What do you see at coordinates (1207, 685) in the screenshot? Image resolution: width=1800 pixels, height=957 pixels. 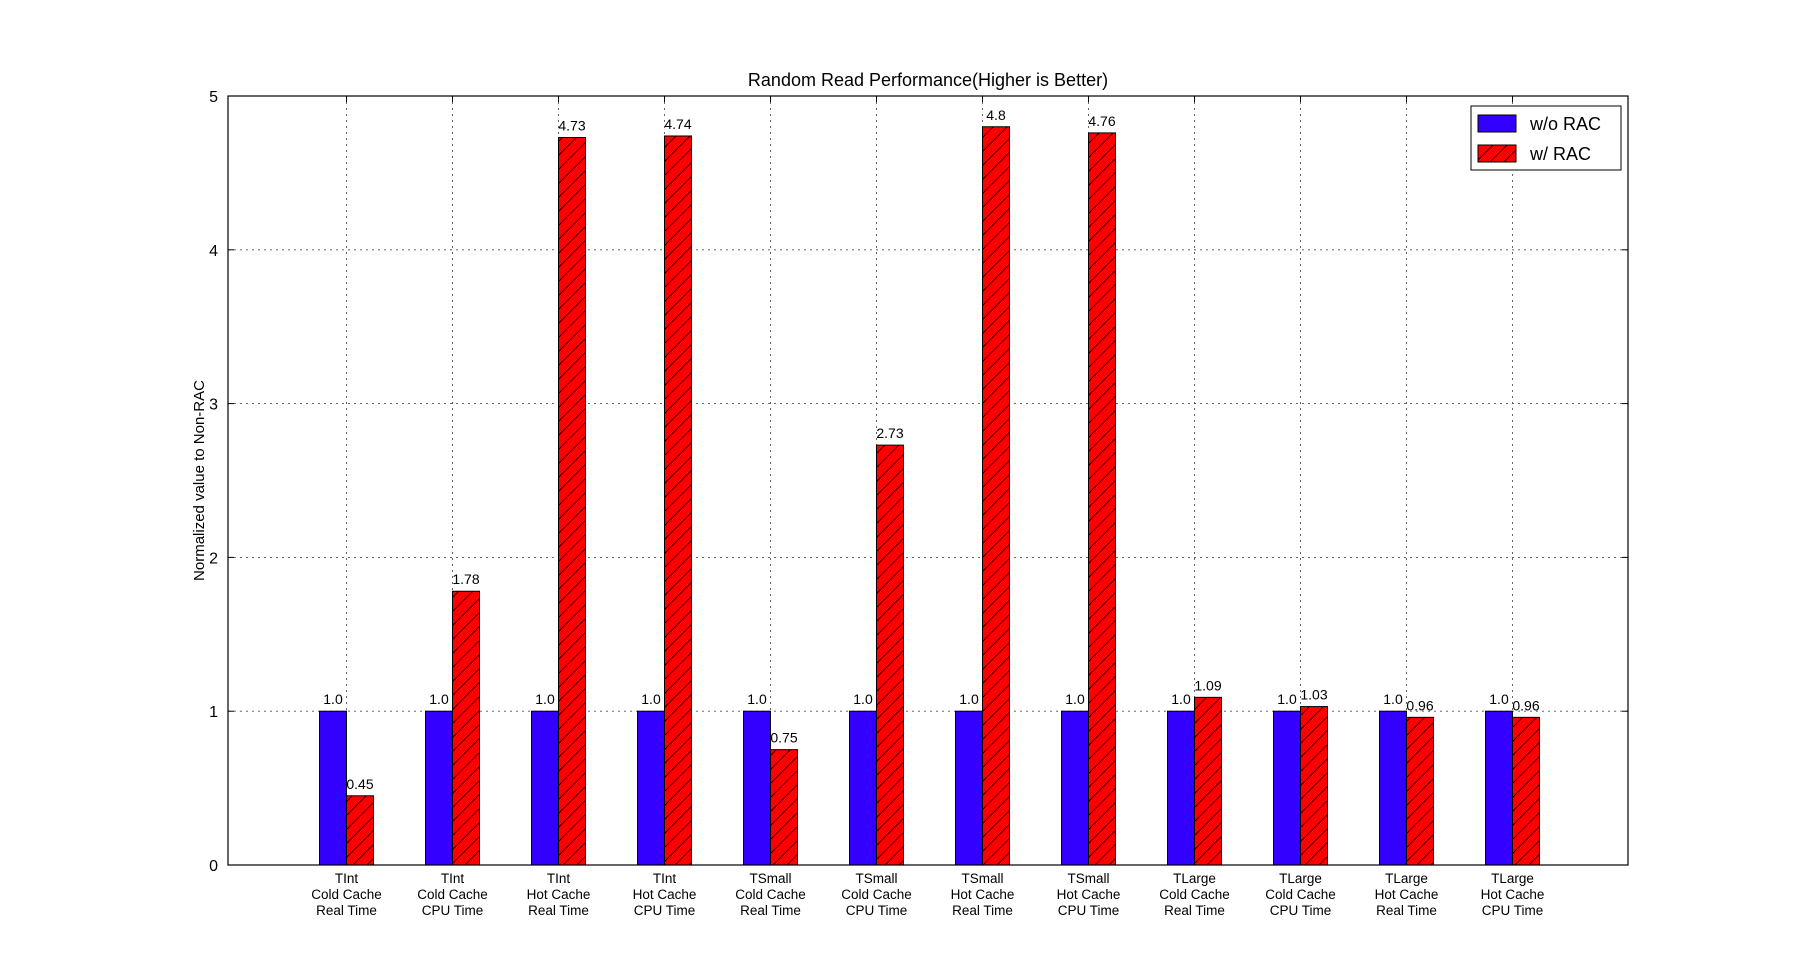 I see `data-label-with-rac: 1.09` at bounding box center [1207, 685].